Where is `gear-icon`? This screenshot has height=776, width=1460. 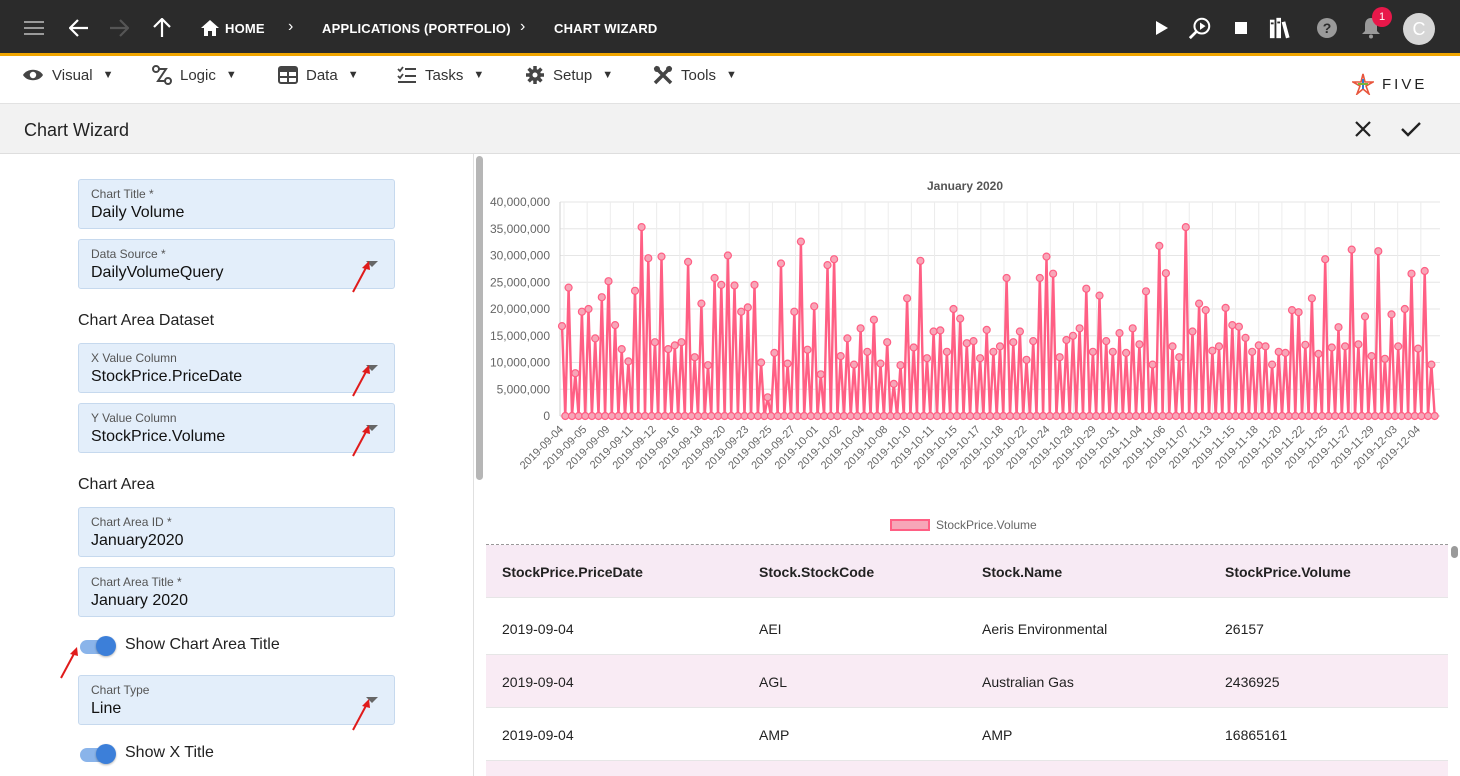
gear-icon is located at coordinates (535, 75).